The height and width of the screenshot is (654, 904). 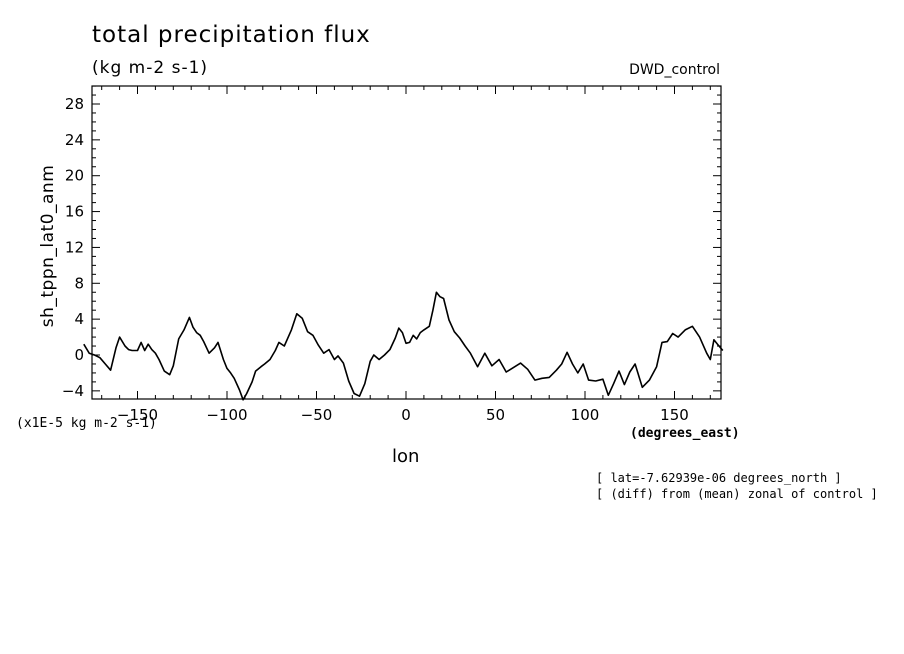 I want to click on y-tick-label: 24, so click(x=74, y=140).